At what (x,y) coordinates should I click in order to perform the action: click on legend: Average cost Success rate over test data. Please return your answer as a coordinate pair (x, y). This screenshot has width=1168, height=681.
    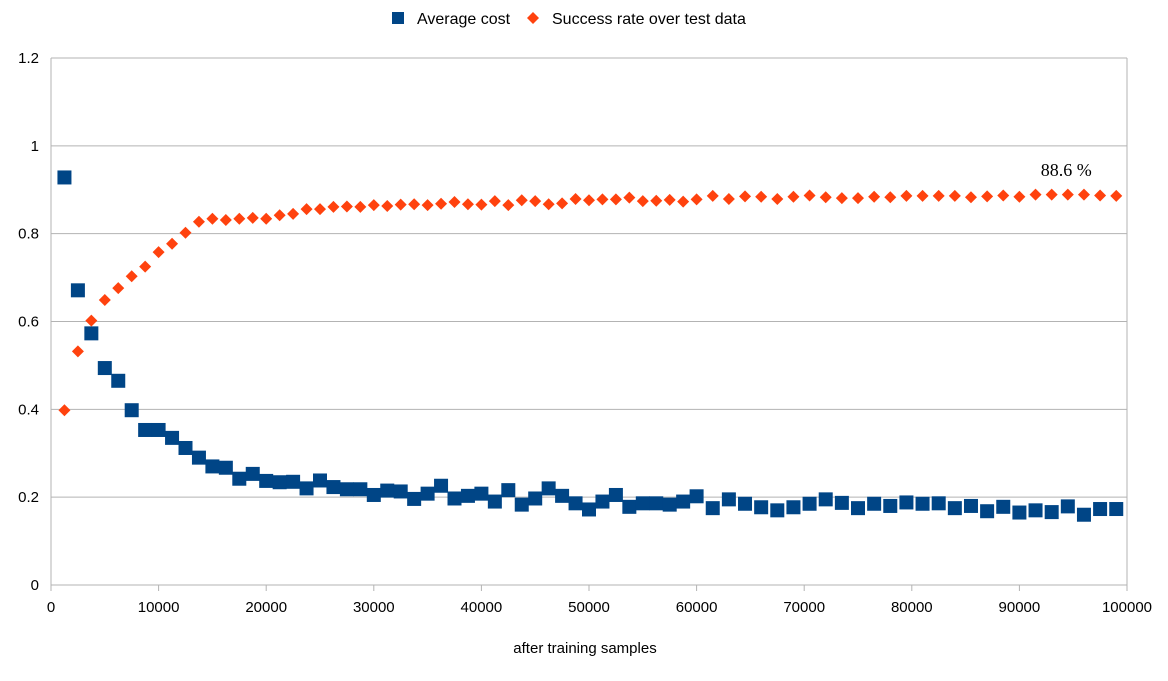
    Looking at the image, I should click on (569, 19).